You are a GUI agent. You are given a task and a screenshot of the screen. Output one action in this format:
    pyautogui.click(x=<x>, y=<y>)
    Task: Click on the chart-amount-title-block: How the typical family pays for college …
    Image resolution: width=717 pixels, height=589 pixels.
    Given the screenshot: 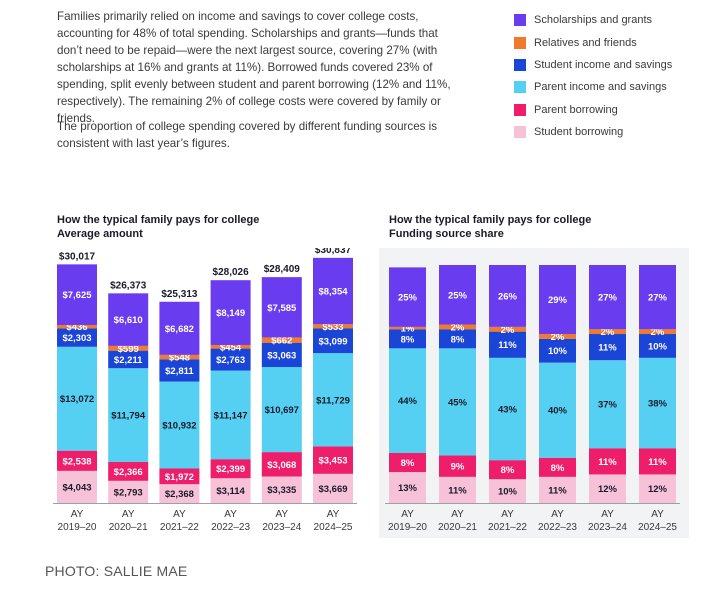 What is the action you would take?
    pyautogui.click(x=158, y=227)
    